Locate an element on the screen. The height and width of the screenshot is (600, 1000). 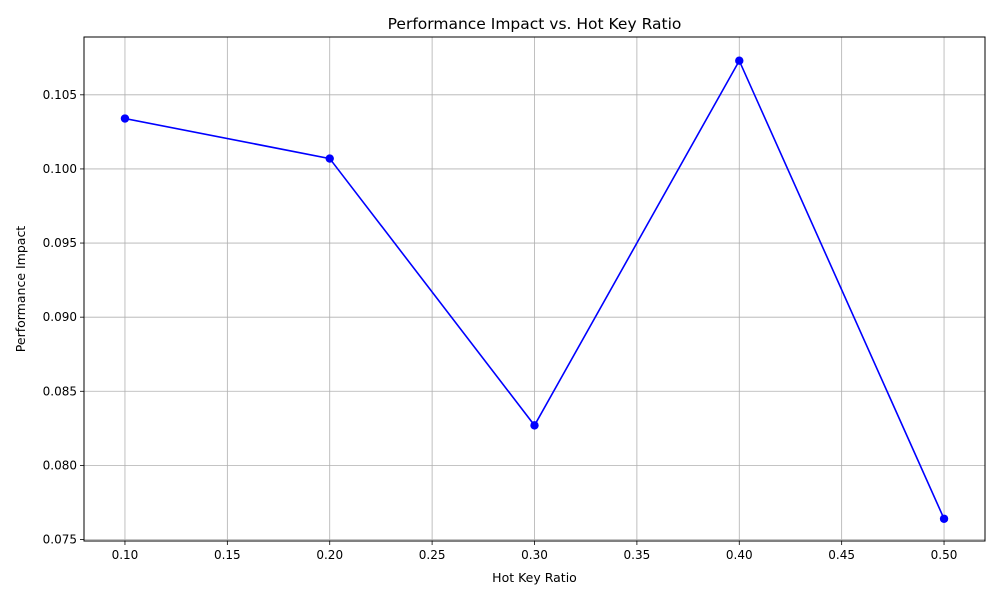
x-tick-label: 0.50 is located at coordinates (944, 555).